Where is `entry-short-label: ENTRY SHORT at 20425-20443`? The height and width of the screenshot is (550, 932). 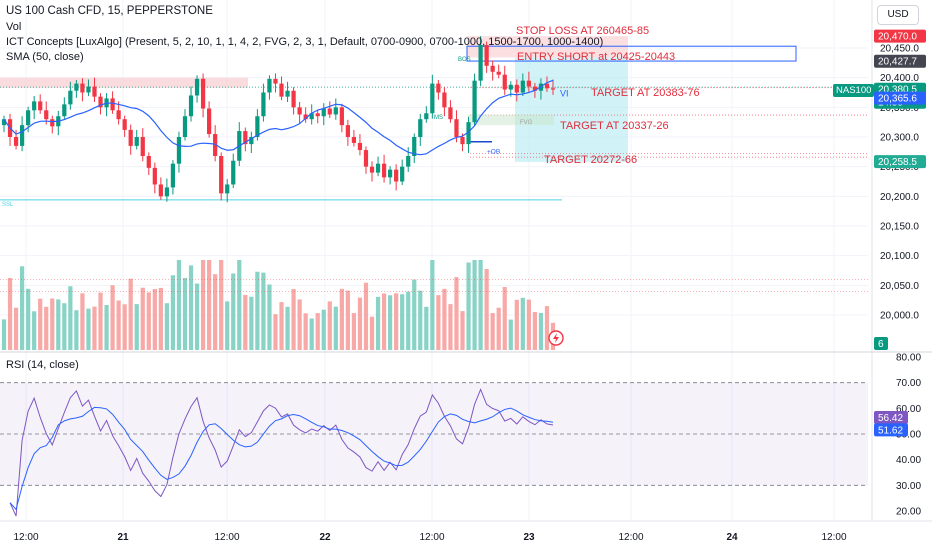
entry-short-label: ENTRY SHORT at 20425-20443 is located at coordinates (596, 57).